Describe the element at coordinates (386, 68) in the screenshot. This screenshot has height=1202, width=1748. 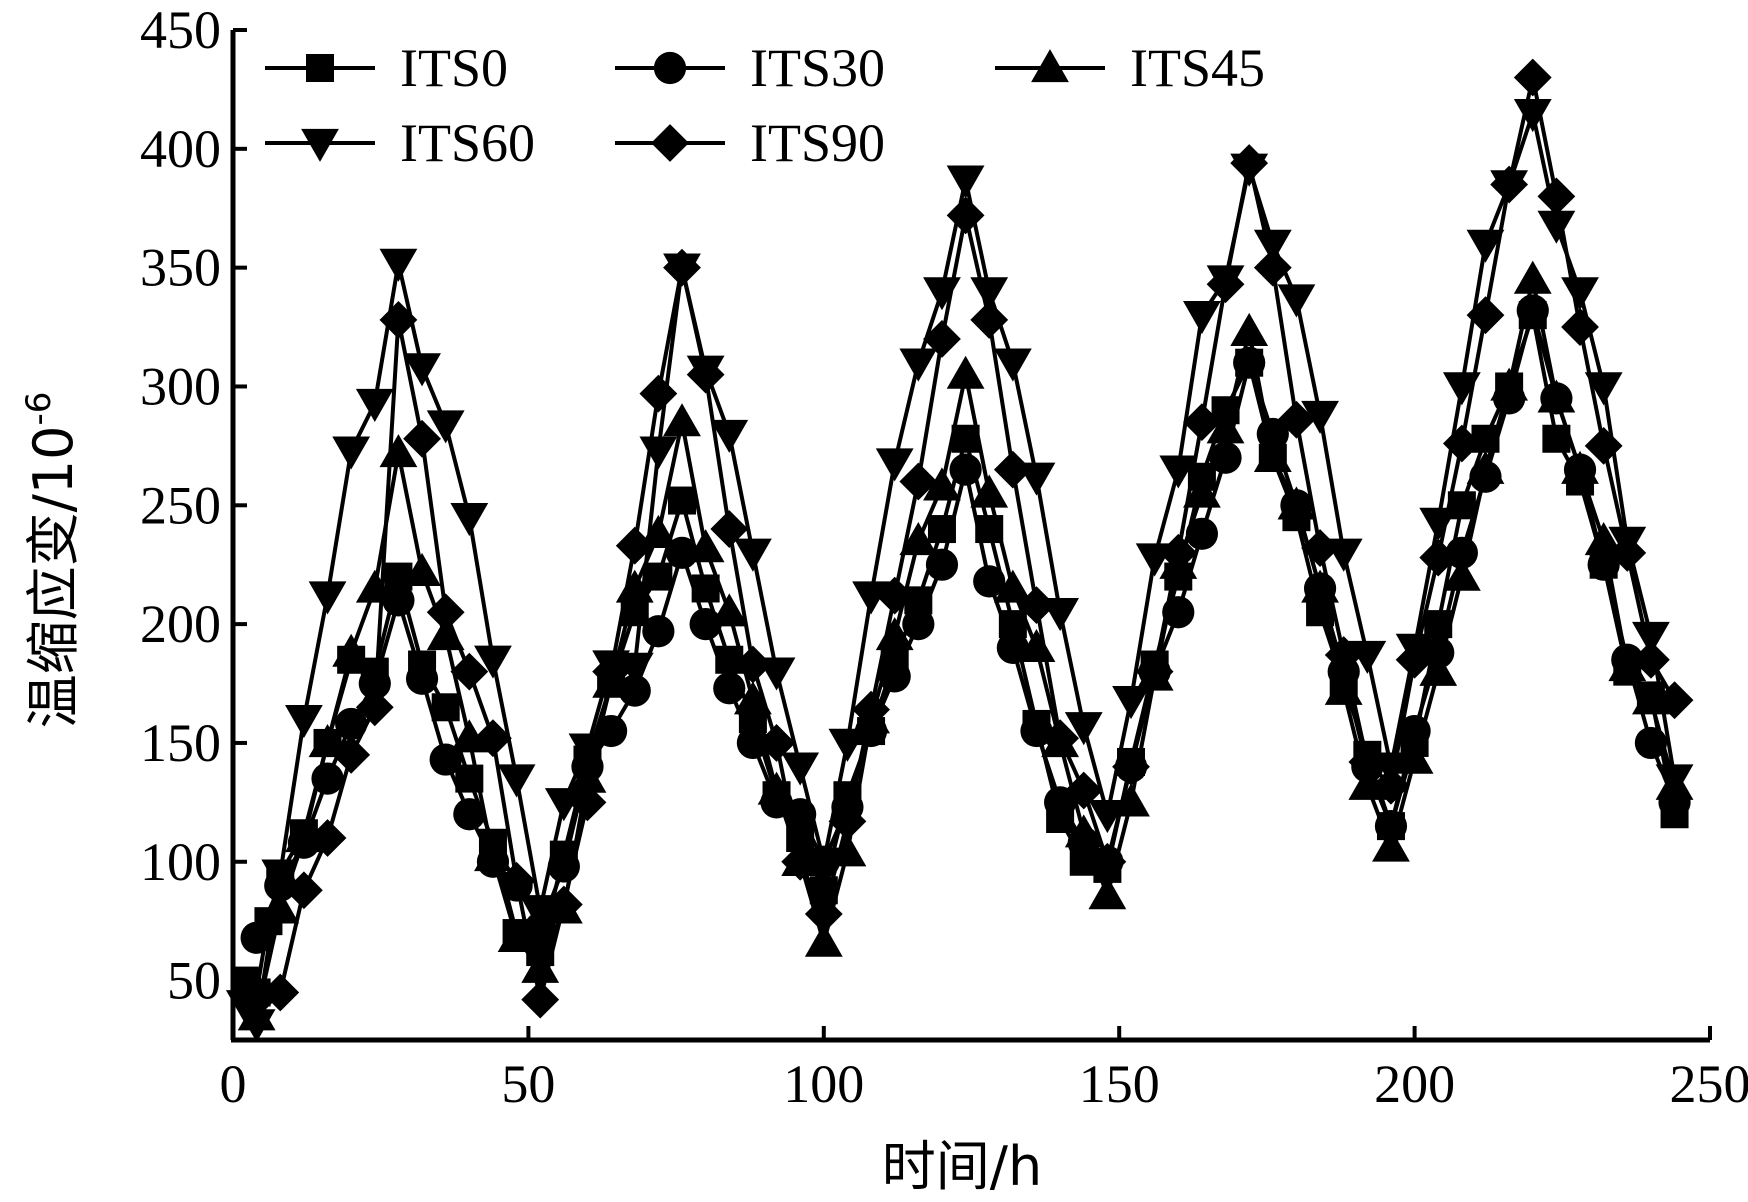
I see `legend-item-its0: ITS0` at that location.